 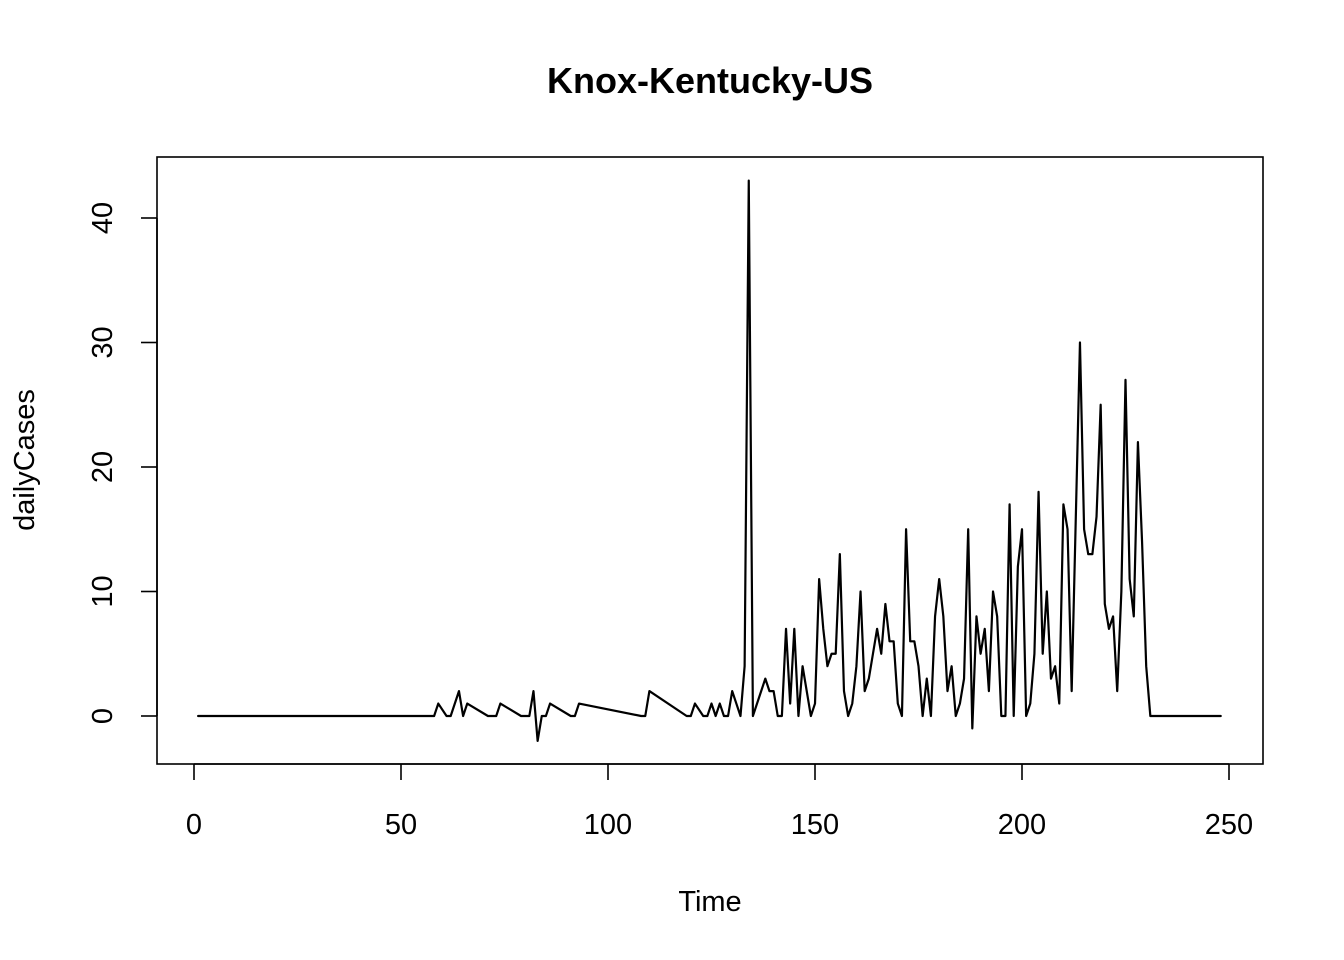 I want to click on x-tick-label: 50, so click(x=401, y=825).